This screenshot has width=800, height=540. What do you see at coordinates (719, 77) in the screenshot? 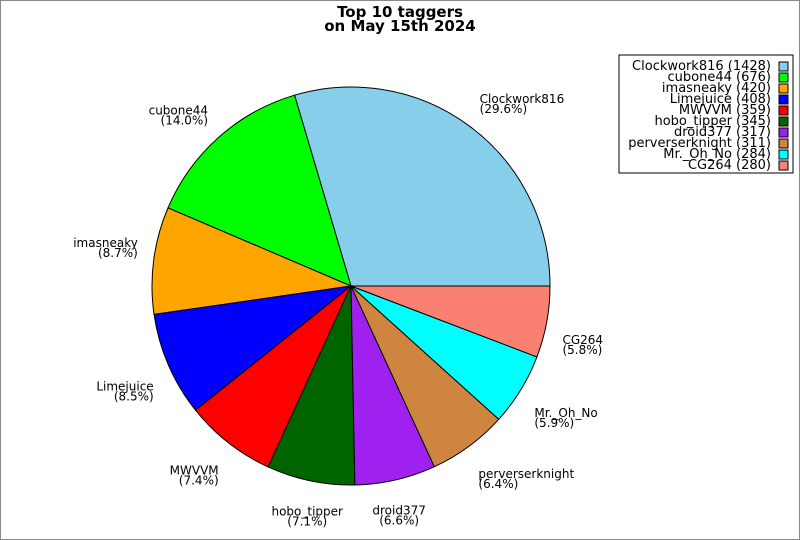
I see `legend-entry: cubone44 (676)` at bounding box center [719, 77].